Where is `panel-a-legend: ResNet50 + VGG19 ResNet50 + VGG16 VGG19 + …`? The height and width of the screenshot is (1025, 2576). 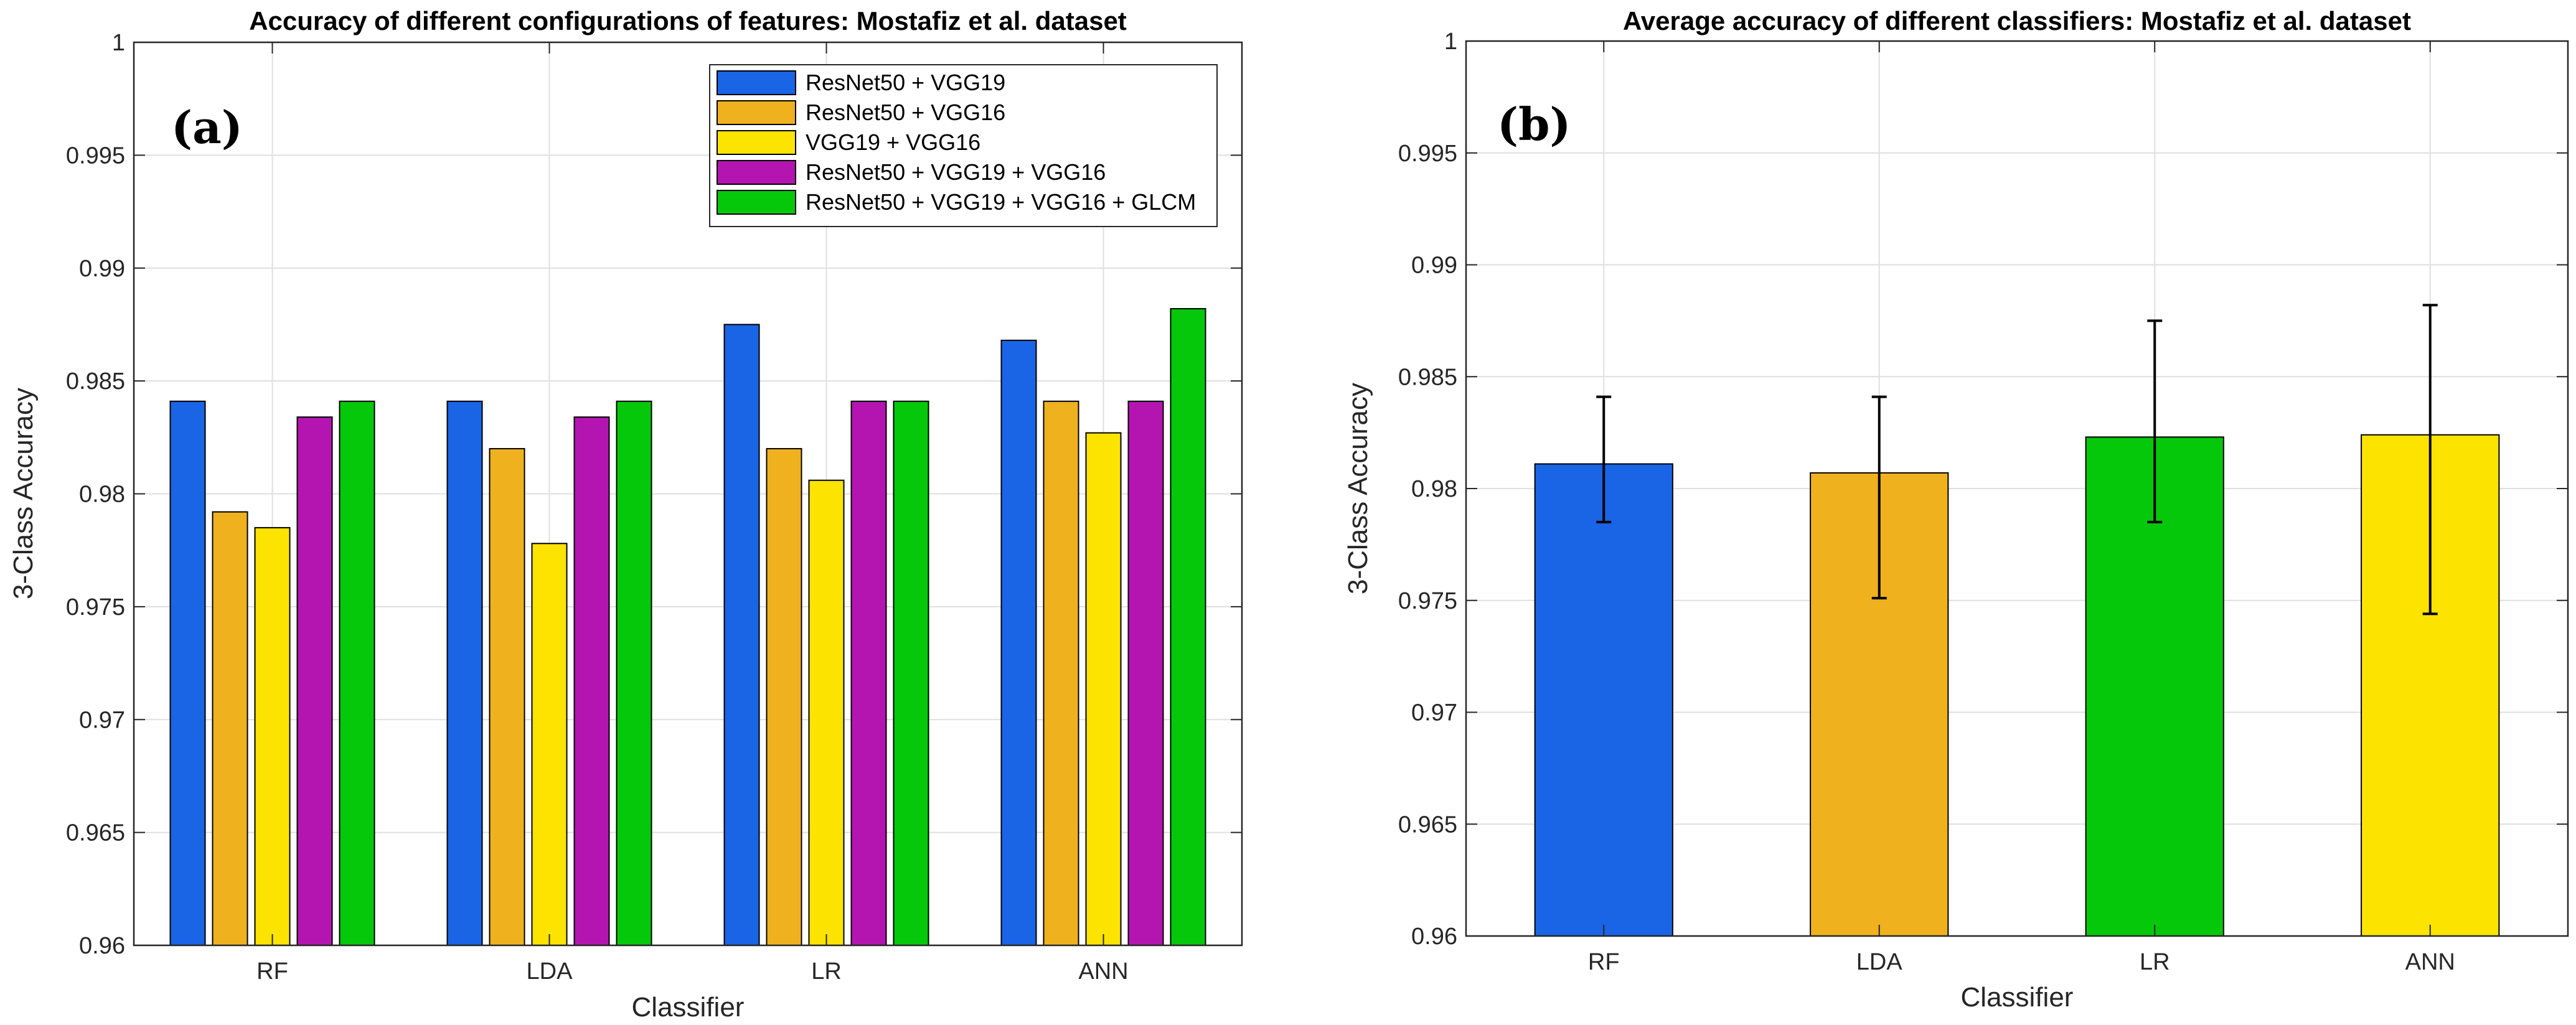 panel-a-legend: ResNet50 + VGG19 ResNet50 + VGG16 VGG19 + … is located at coordinates (963, 145).